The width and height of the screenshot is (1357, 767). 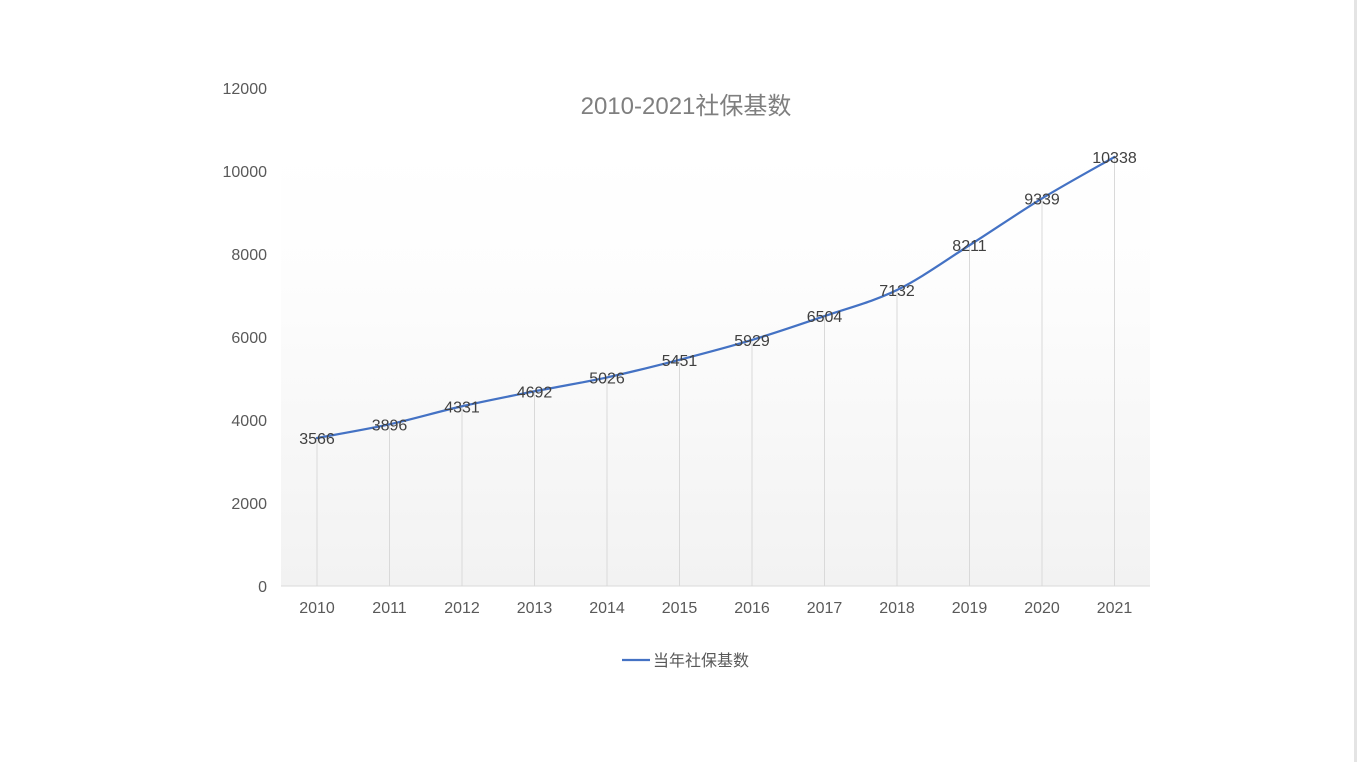 I want to click on data-label: 5026, so click(x=607, y=378).